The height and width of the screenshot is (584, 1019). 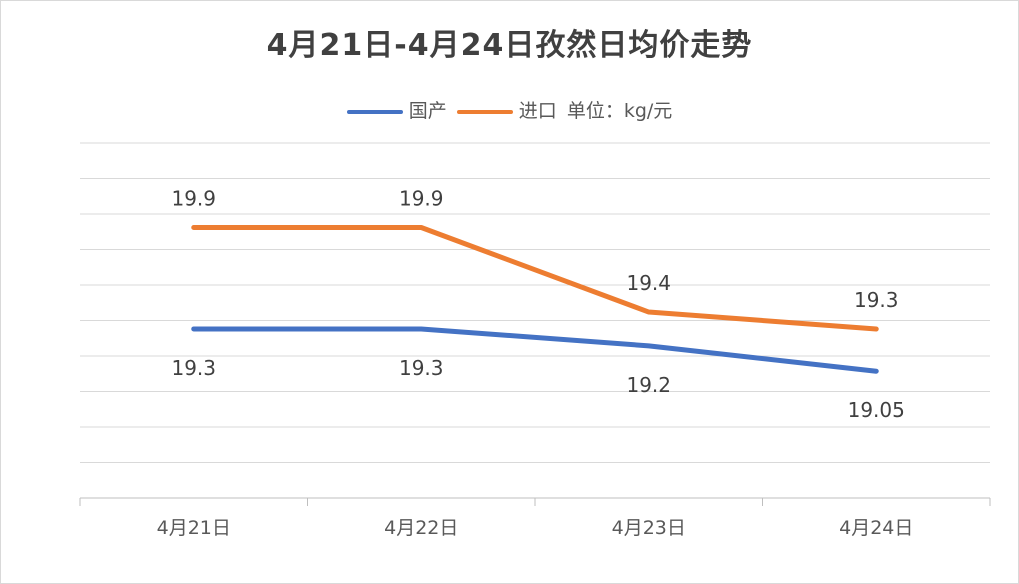 I want to click on legend-swatch-imported, so click(x=484, y=111).